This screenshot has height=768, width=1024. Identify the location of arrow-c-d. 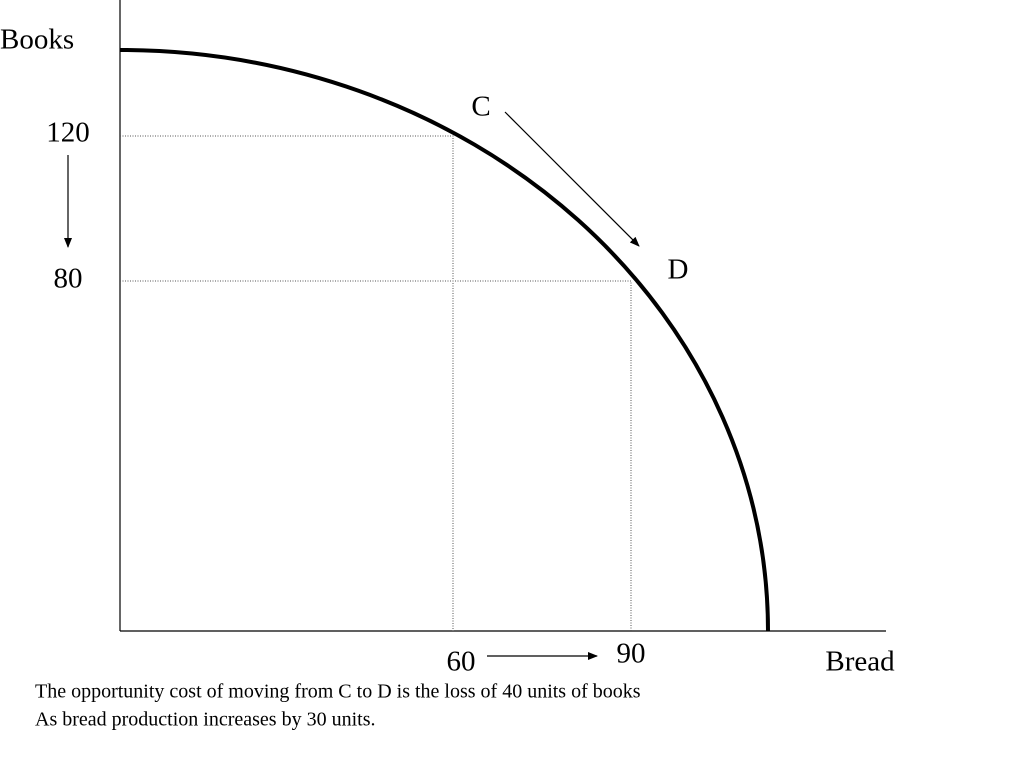
(572, 179).